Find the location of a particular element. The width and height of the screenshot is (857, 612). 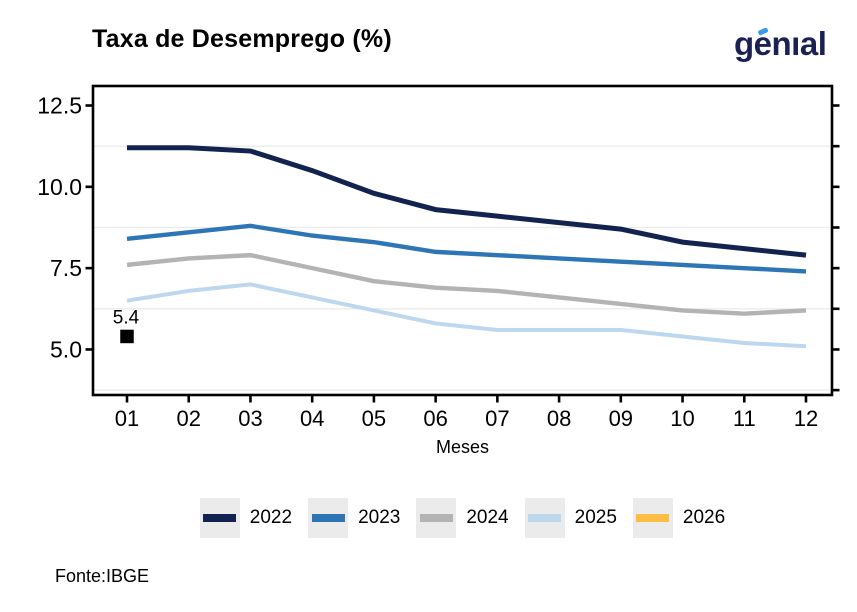

legend-item-2023: 2023 is located at coordinates (354, 518).